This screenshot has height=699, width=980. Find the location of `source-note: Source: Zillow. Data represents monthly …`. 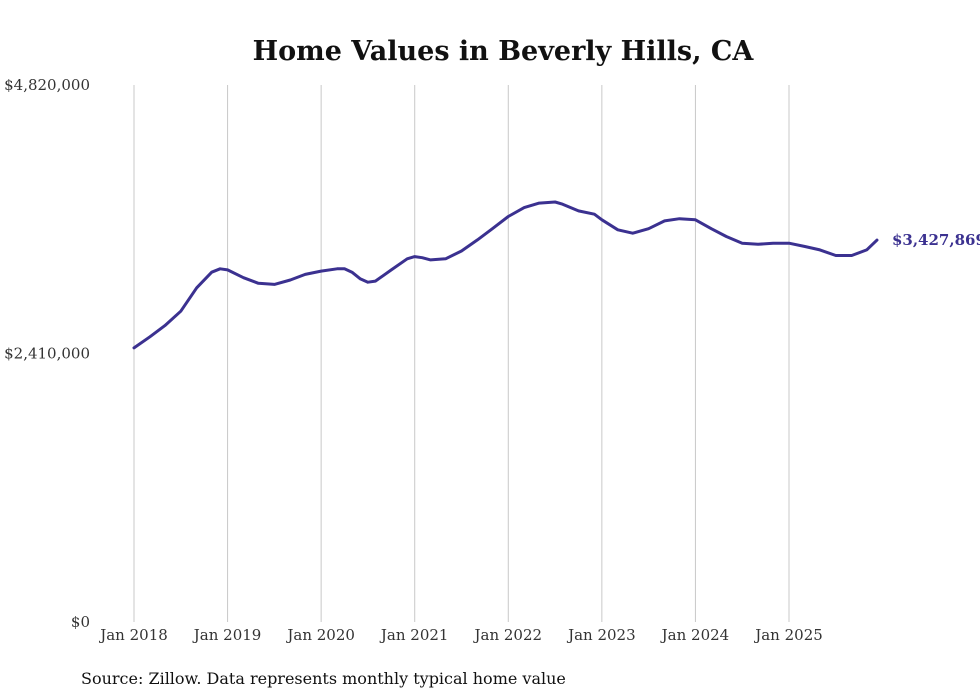

source-note: Source: Zillow. Data represents monthly … is located at coordinates (323, 678).